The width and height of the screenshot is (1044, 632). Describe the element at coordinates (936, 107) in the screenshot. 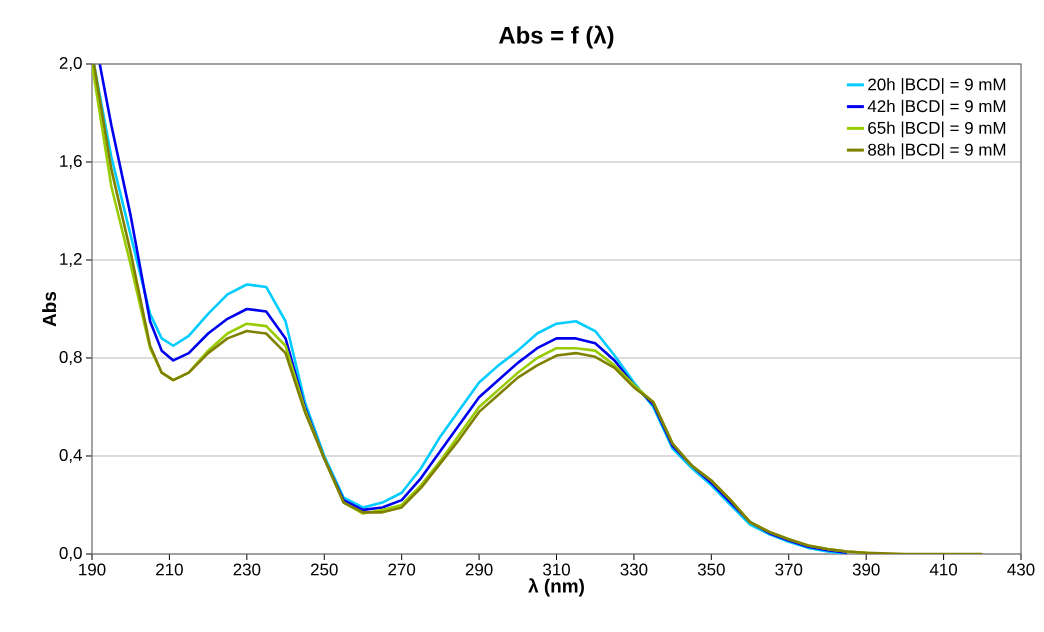

I see `legend-label: 42h |BCD| = 9 mM` at that location.